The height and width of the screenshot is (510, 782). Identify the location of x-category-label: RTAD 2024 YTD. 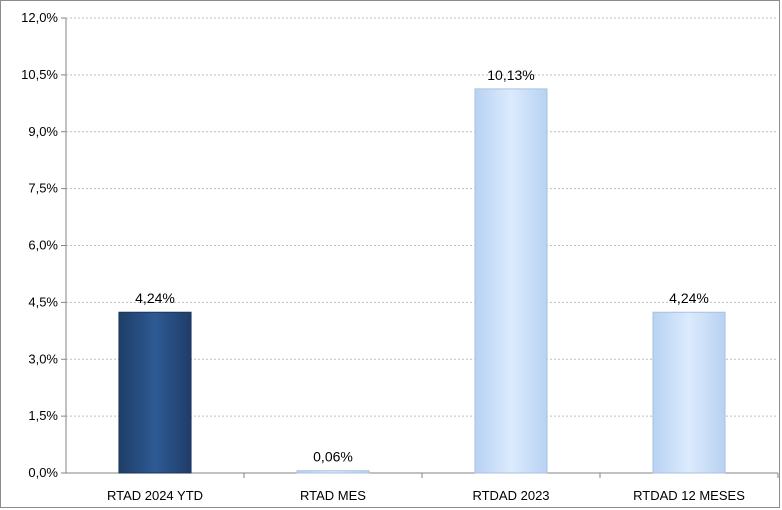
(155, 495).